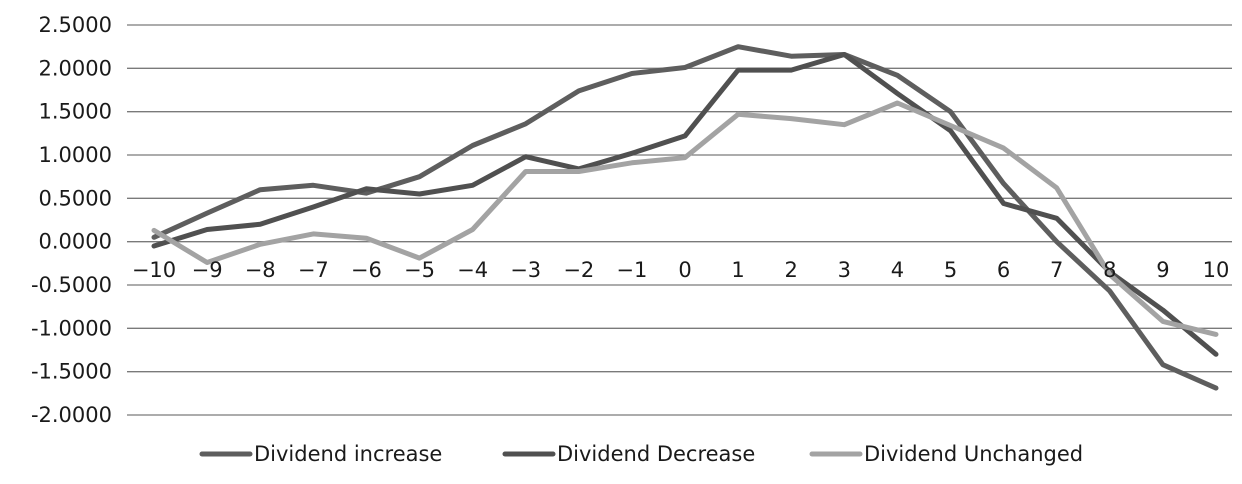 The width and height of the screenshot is (1242, 484). Describe the element at coordinates (737, 270) in the screenshot. I see `x-tick-label: 1` at that location.